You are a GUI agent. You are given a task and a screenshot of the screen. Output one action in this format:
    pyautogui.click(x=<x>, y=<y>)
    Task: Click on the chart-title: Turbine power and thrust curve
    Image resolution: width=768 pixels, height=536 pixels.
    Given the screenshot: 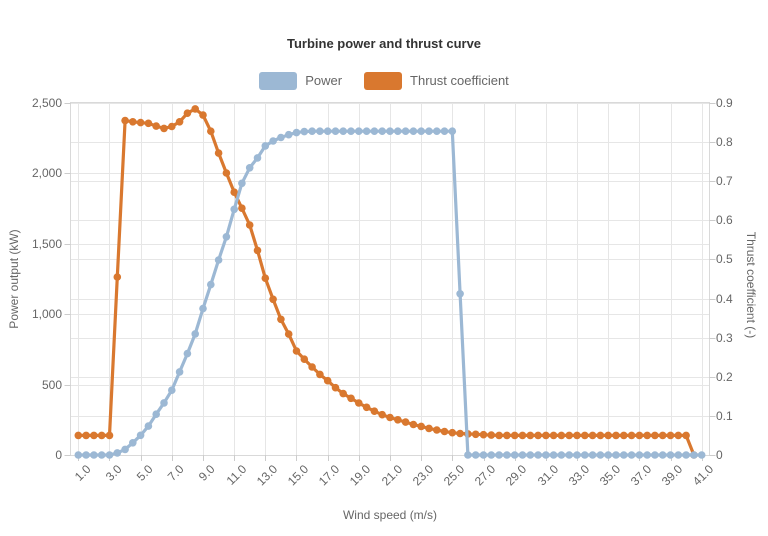 What is the action you would take?
    pyautogui.click(x=384, y=43)
    